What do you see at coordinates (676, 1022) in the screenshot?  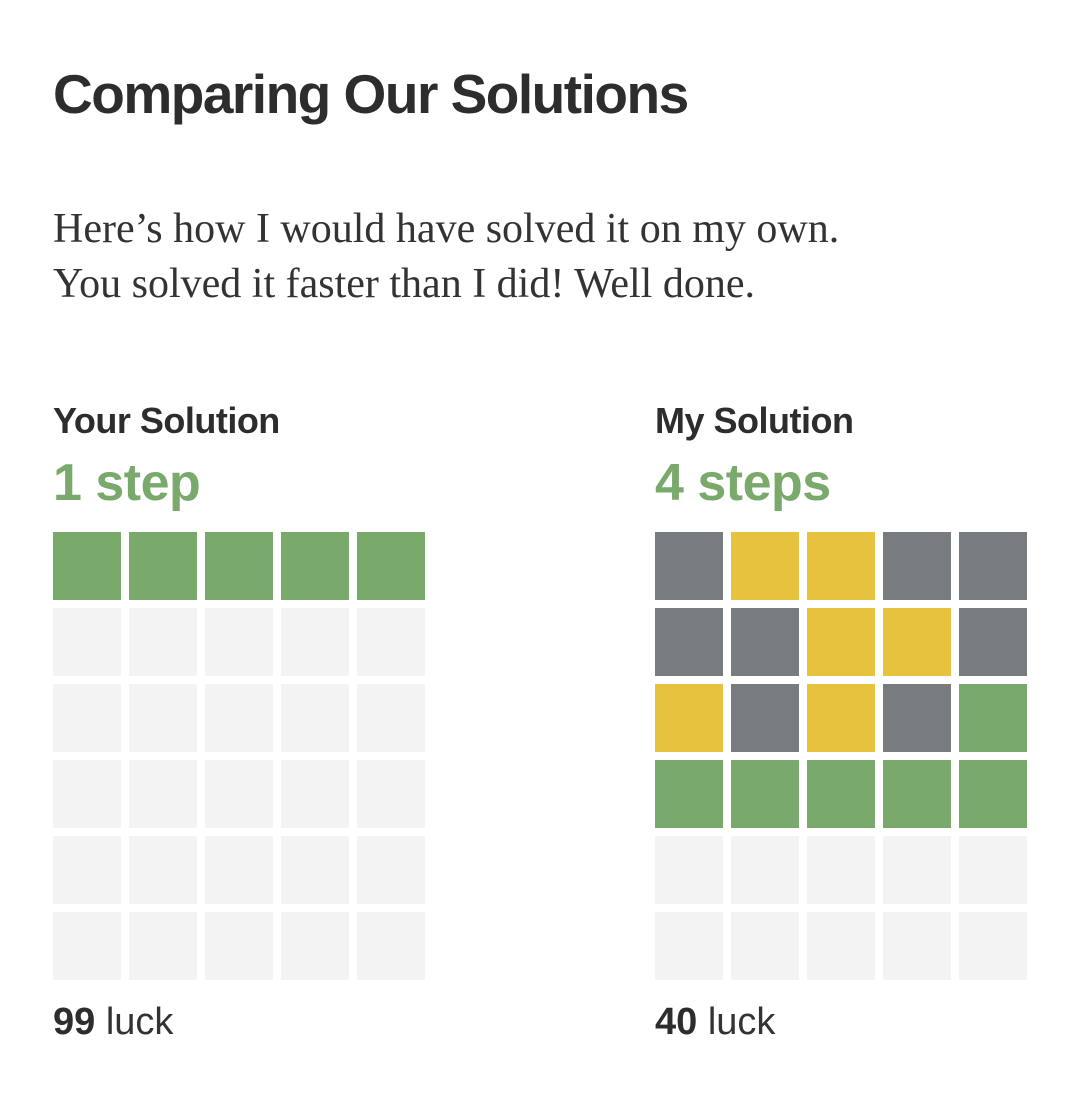 I see `luck-score: 40` at bounding box center [676, 1022].